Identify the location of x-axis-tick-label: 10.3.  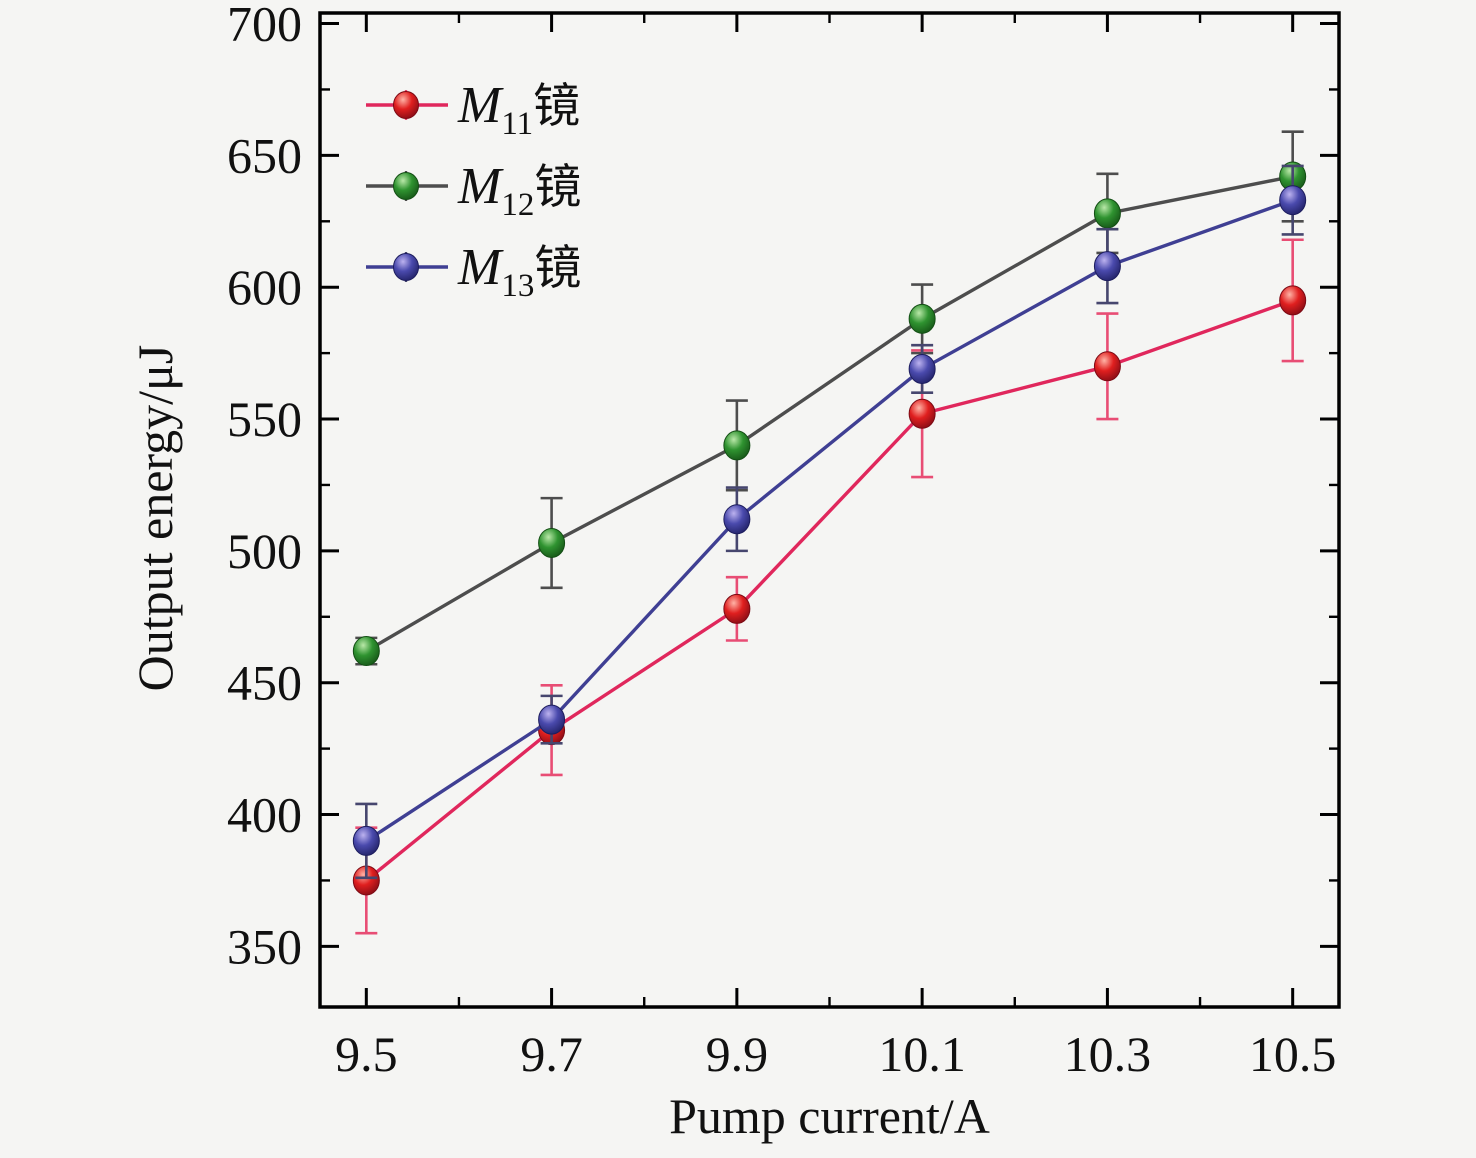
(1108, 1054).